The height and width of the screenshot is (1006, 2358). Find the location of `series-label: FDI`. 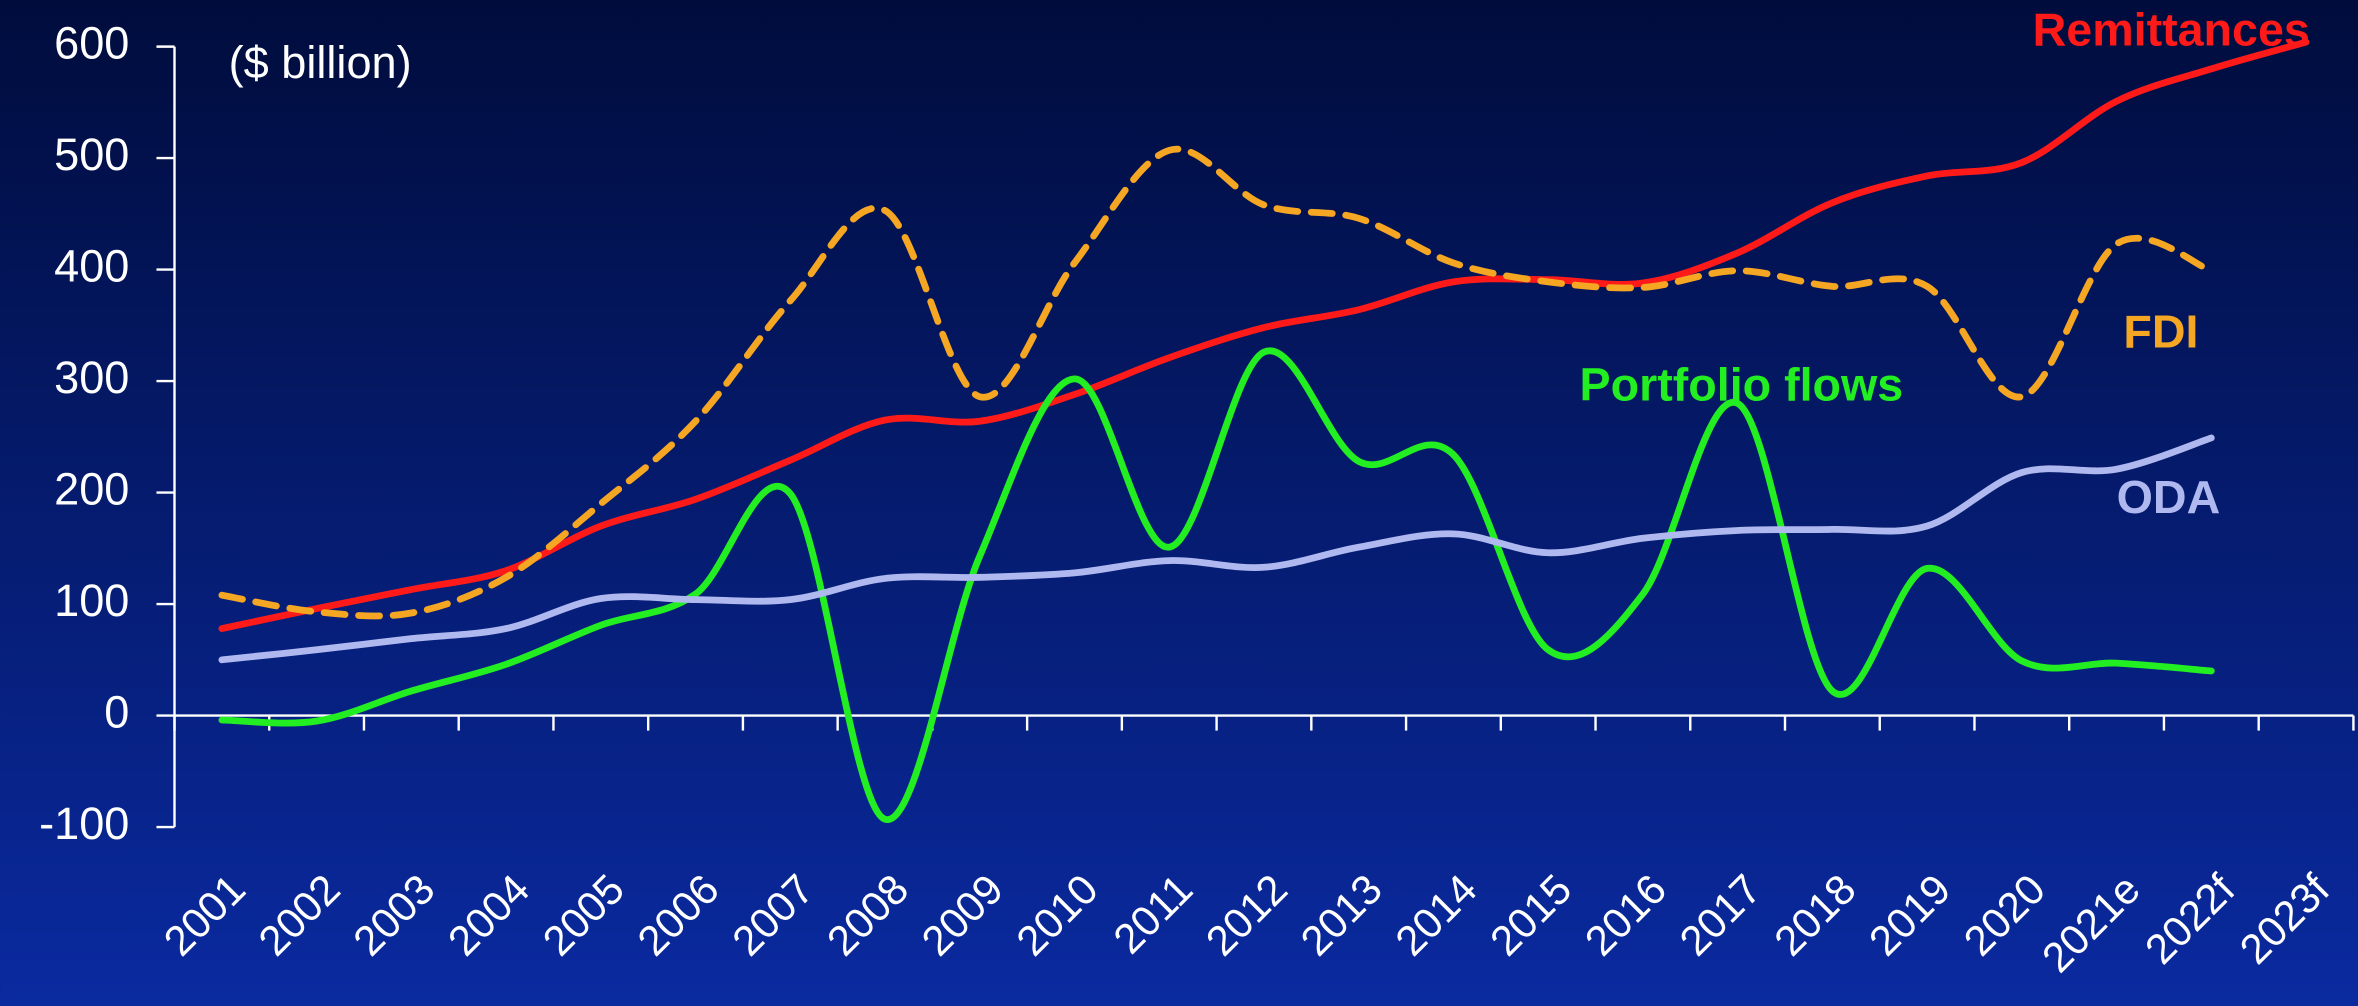

series-label: FDI is located at coordinates (2160, 332).